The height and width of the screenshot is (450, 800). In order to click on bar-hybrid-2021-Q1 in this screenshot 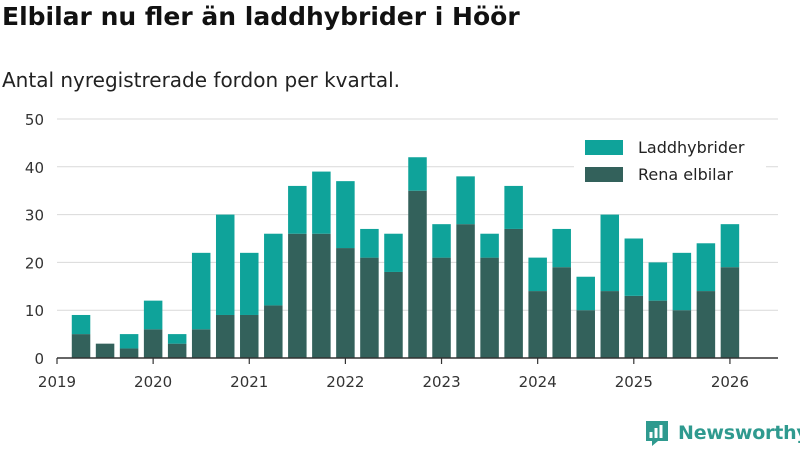, I will do `click(249, 283)`.